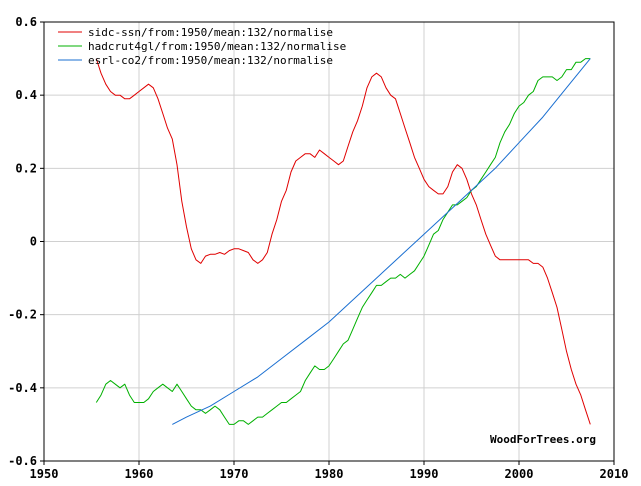  I want to click on y-tick-label: 0, so click(33, 242).